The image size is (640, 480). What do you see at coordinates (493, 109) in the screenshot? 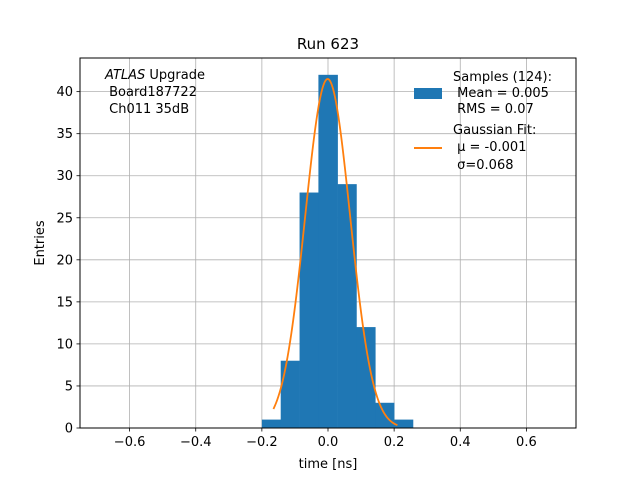
I see `legend-histogram-rms: RMS = 0.07` at bounding box center [493, 109].